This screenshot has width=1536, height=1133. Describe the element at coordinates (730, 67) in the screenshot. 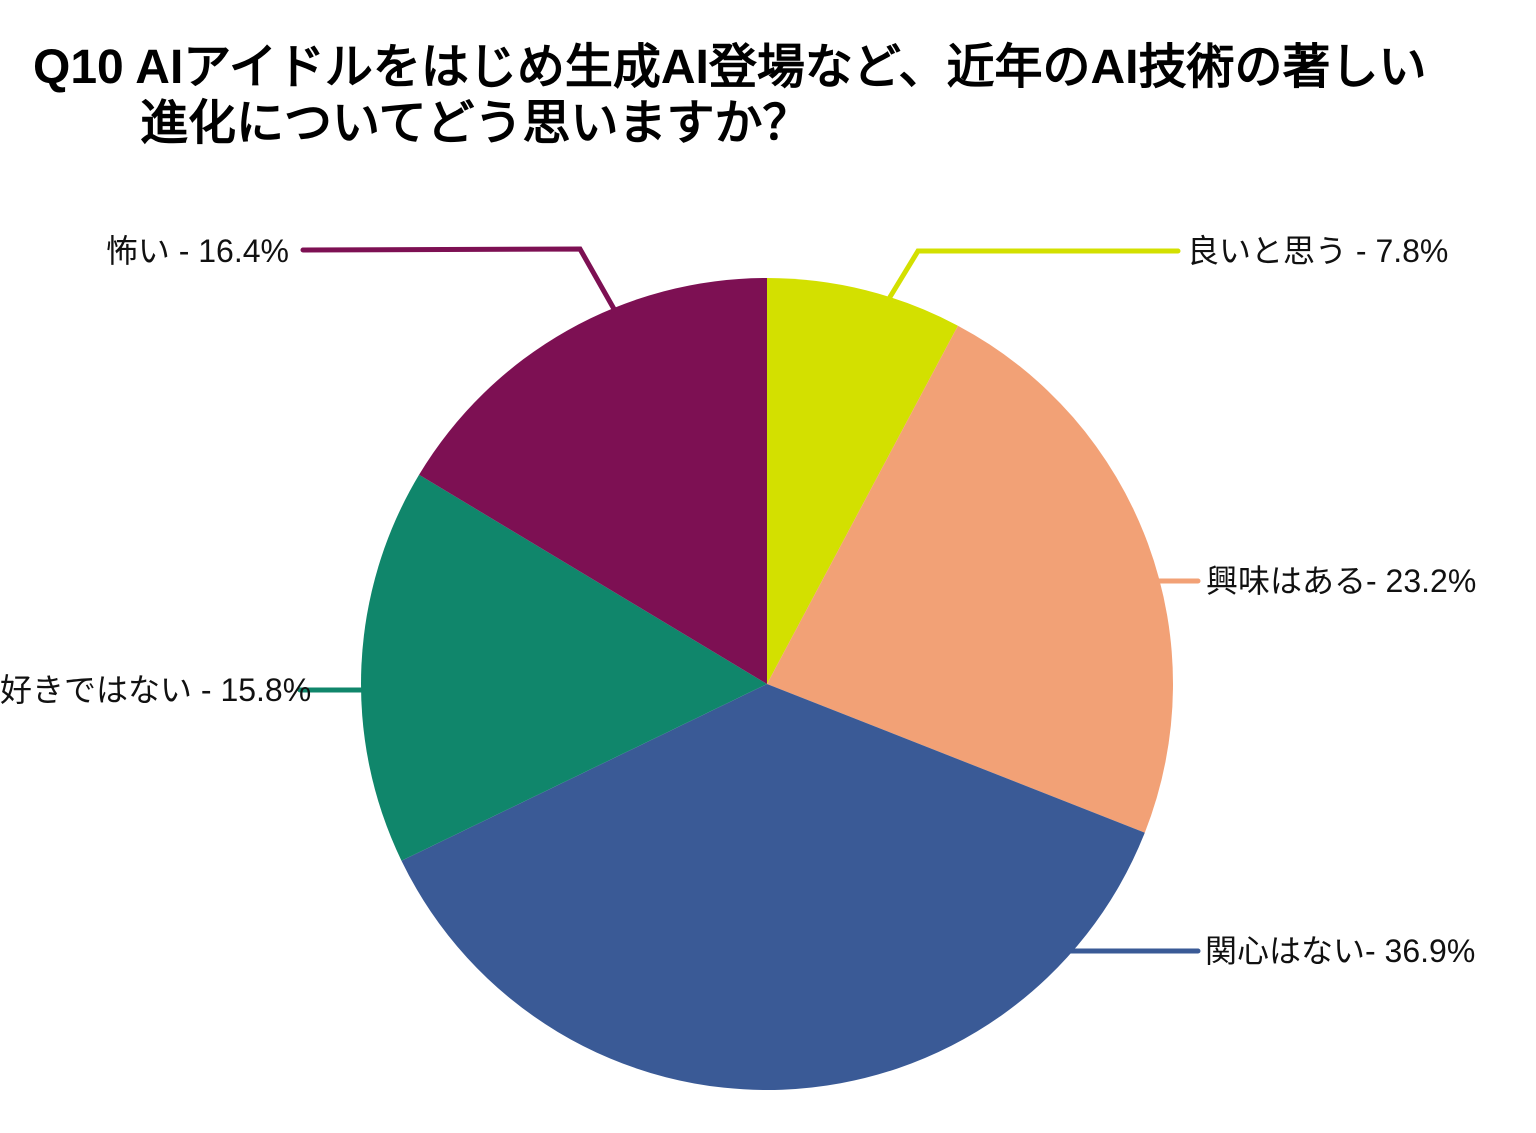

I see `chart-title-line1: Q10 AIアイドルをはじめ生成AI登場など、近年のAI技術の著しい` at that location.